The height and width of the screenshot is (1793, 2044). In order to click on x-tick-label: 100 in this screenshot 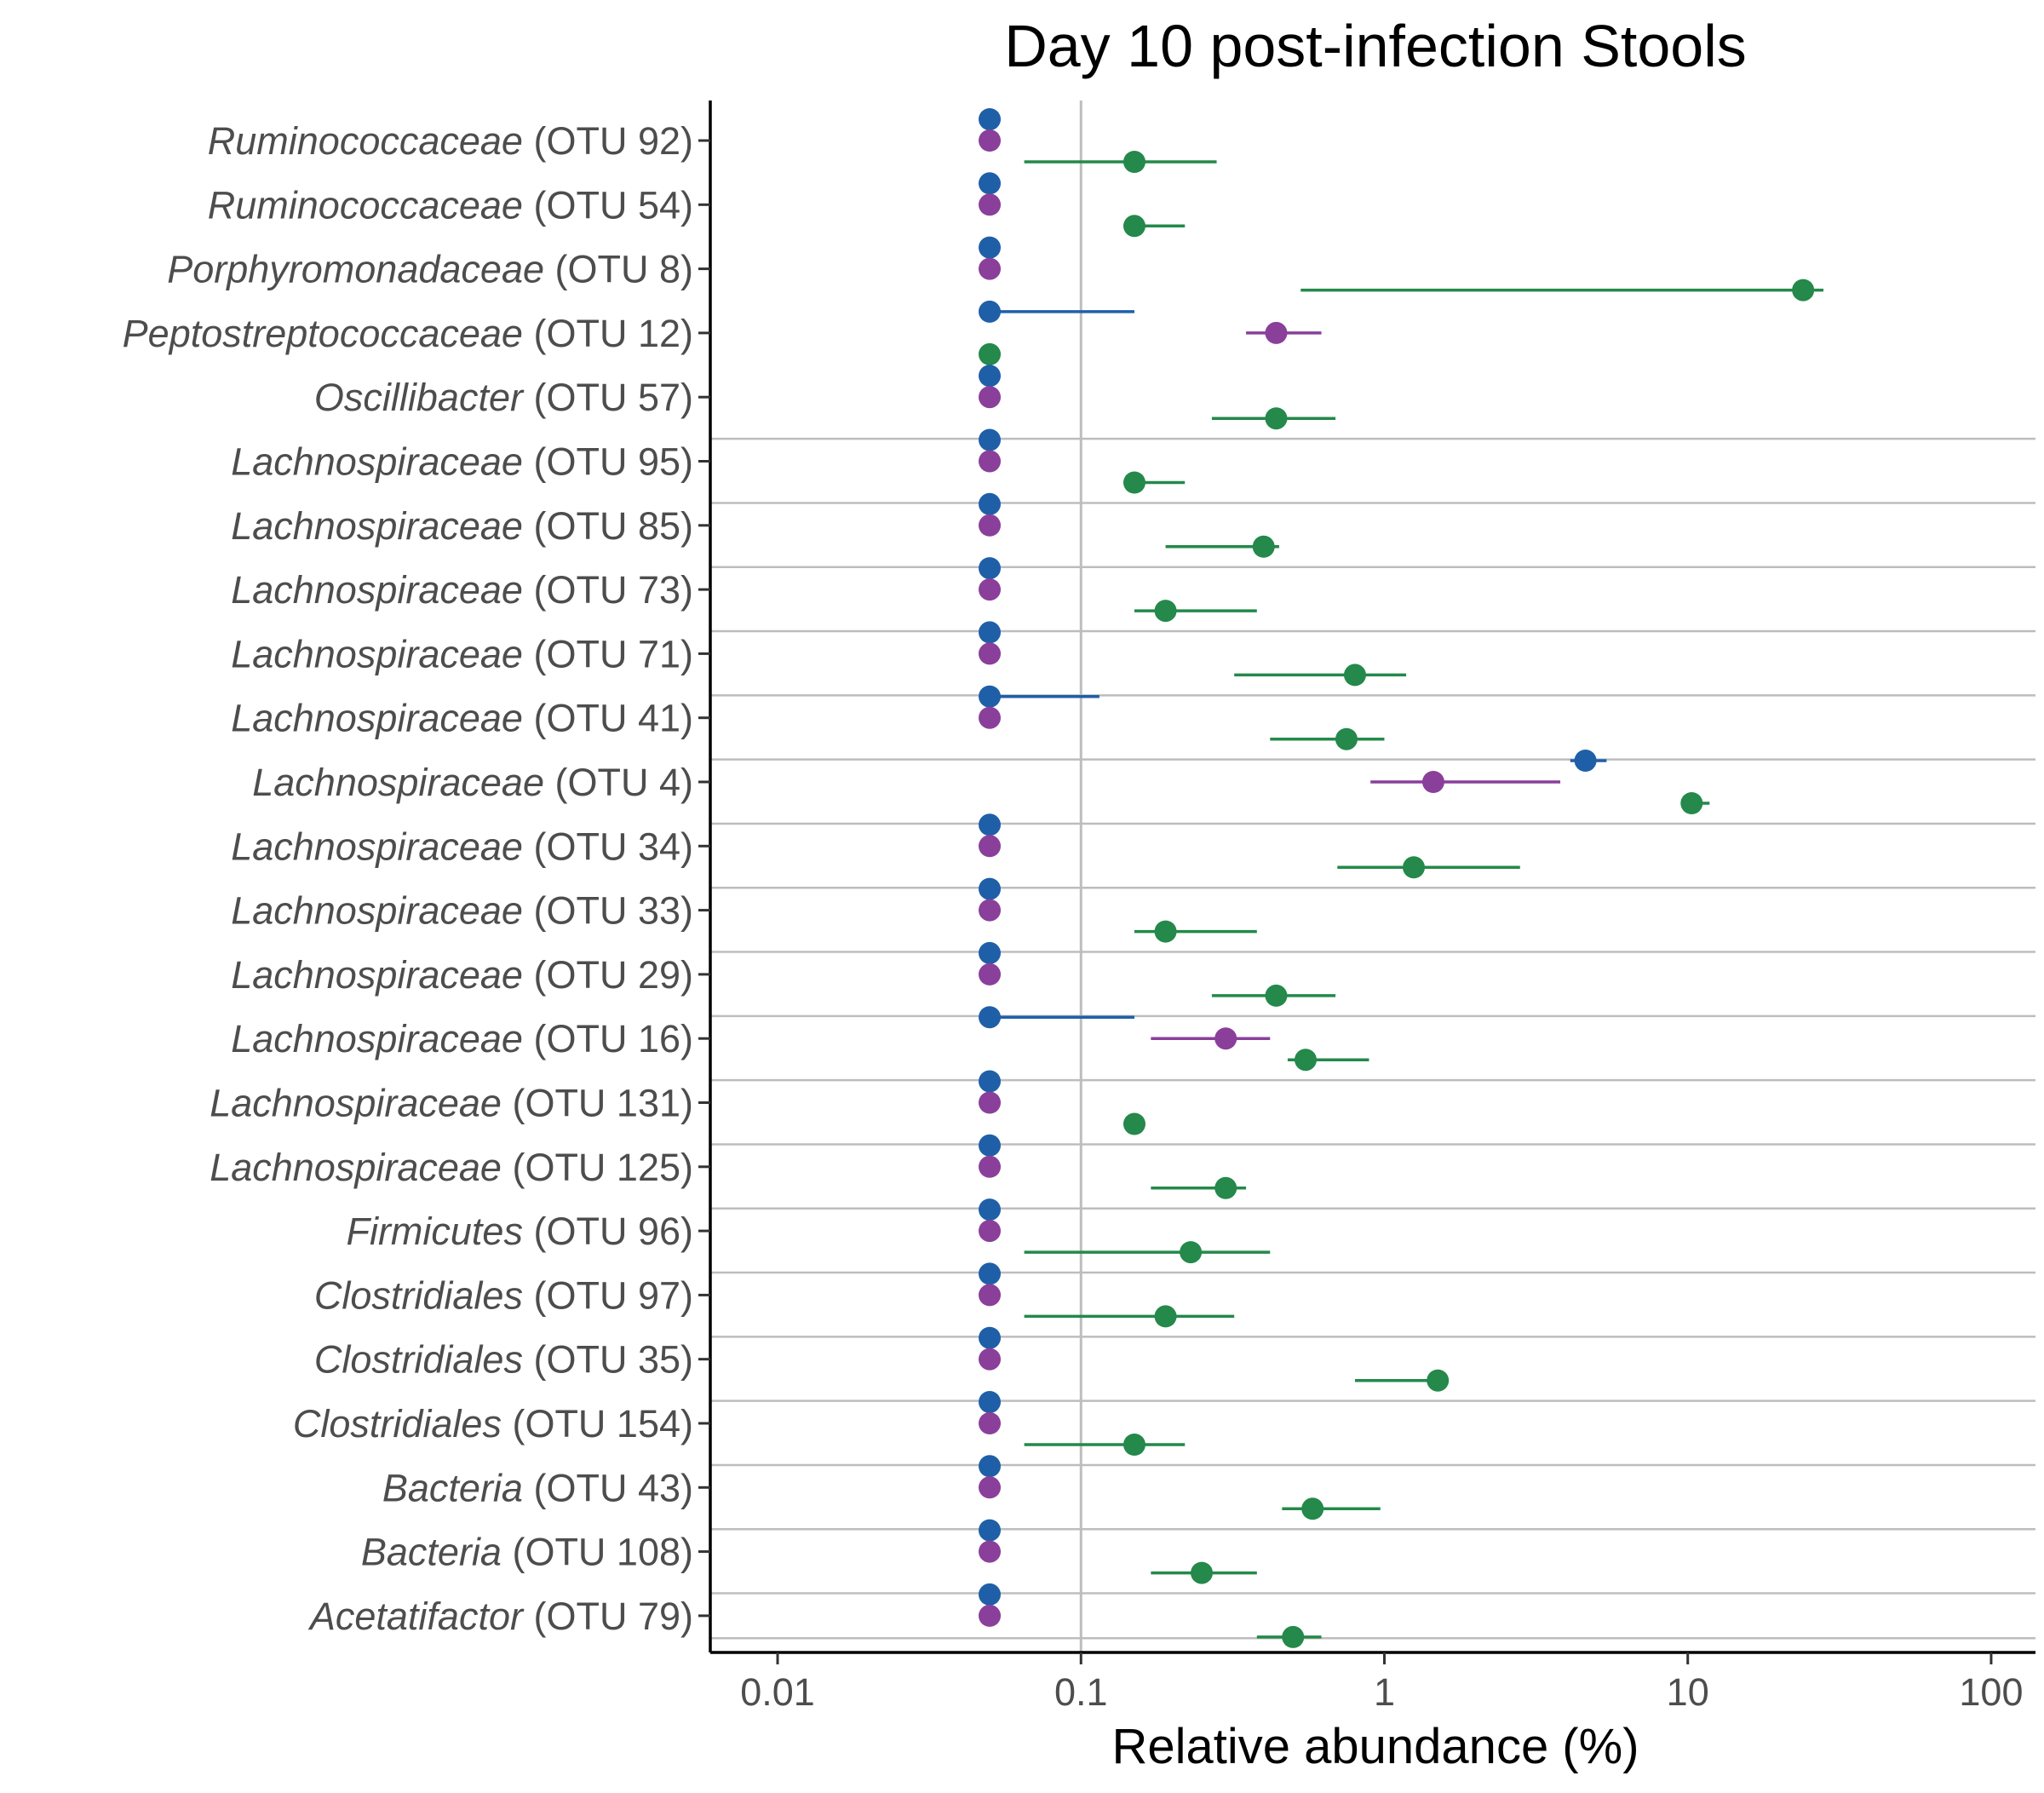, I will do `click(1991, 1692)`.